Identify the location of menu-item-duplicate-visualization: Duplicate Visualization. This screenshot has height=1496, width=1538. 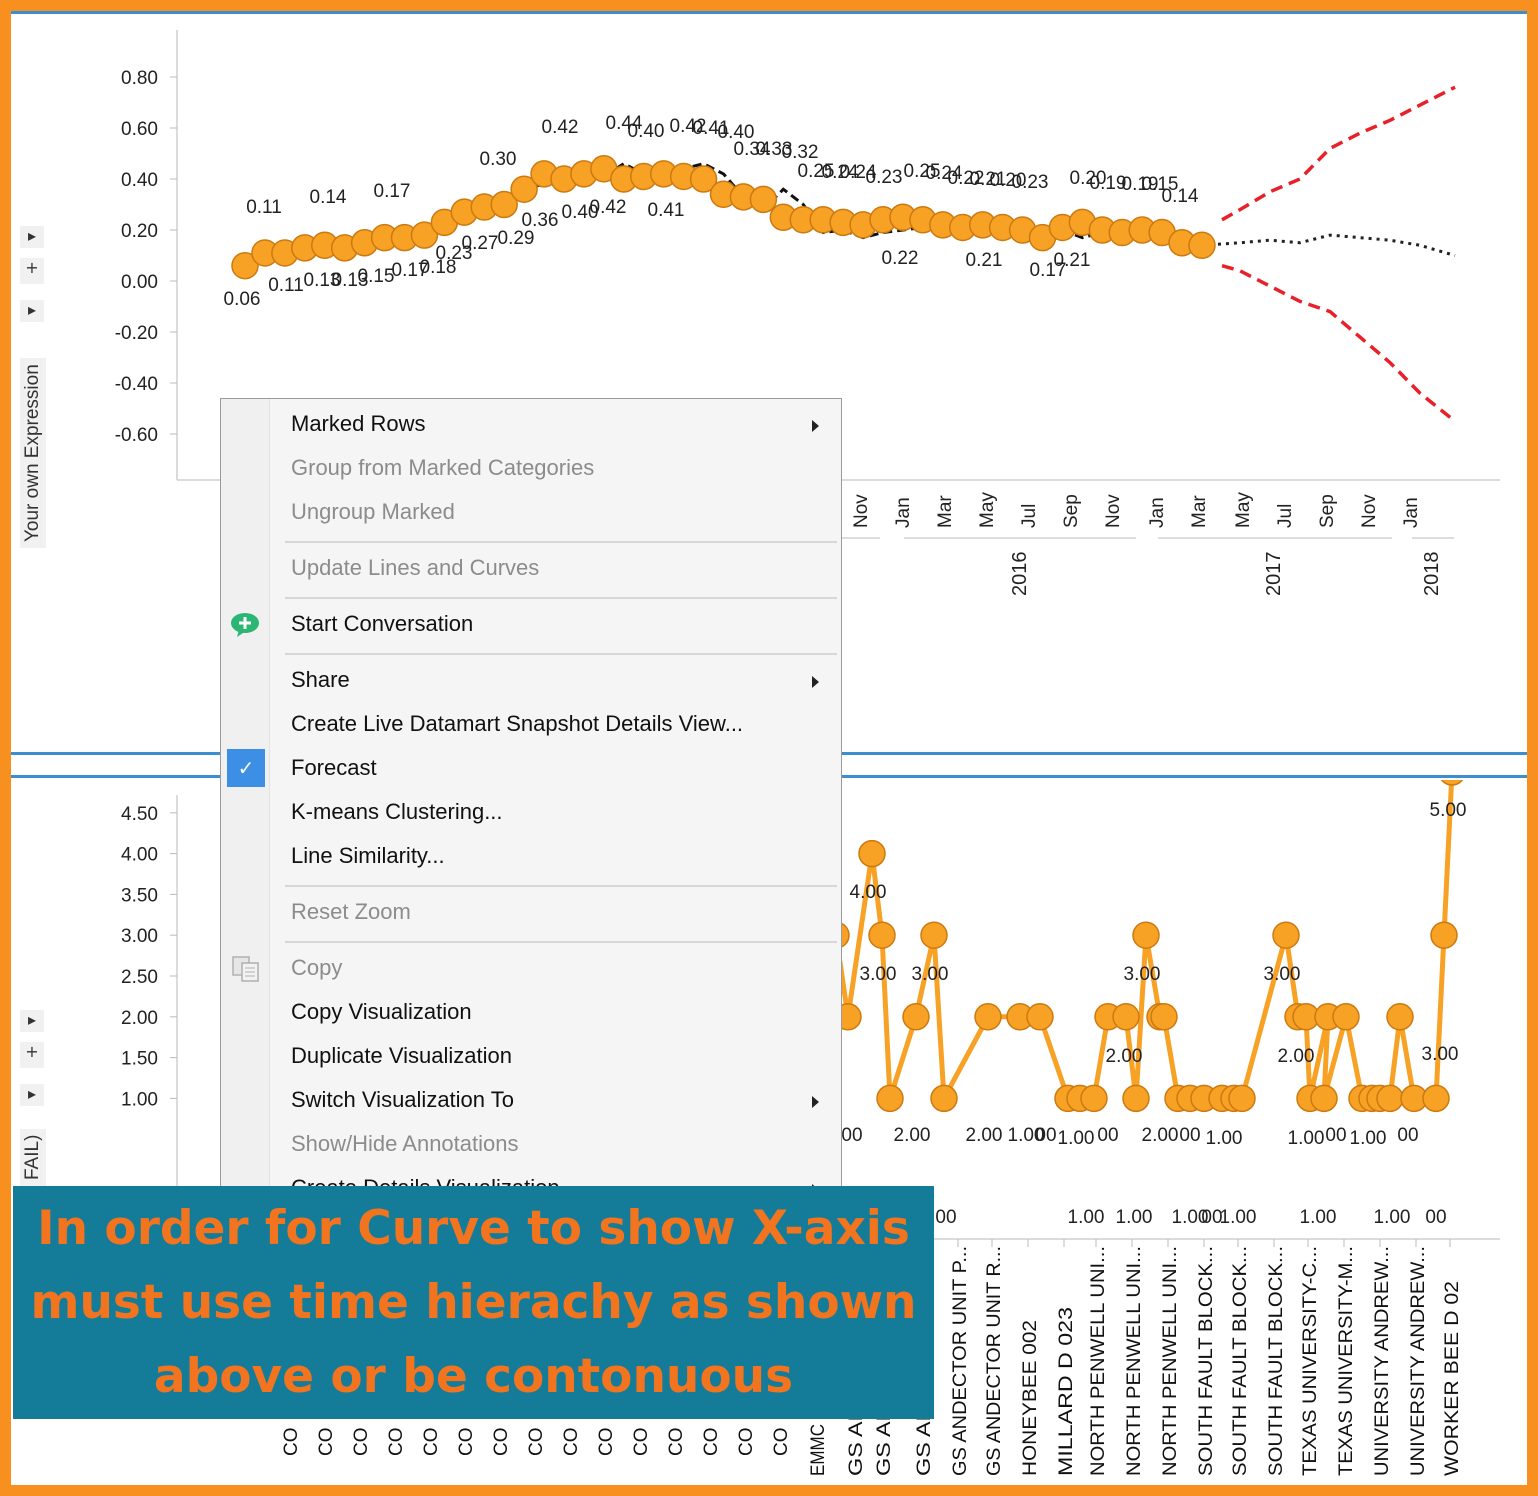
(401, 1055).